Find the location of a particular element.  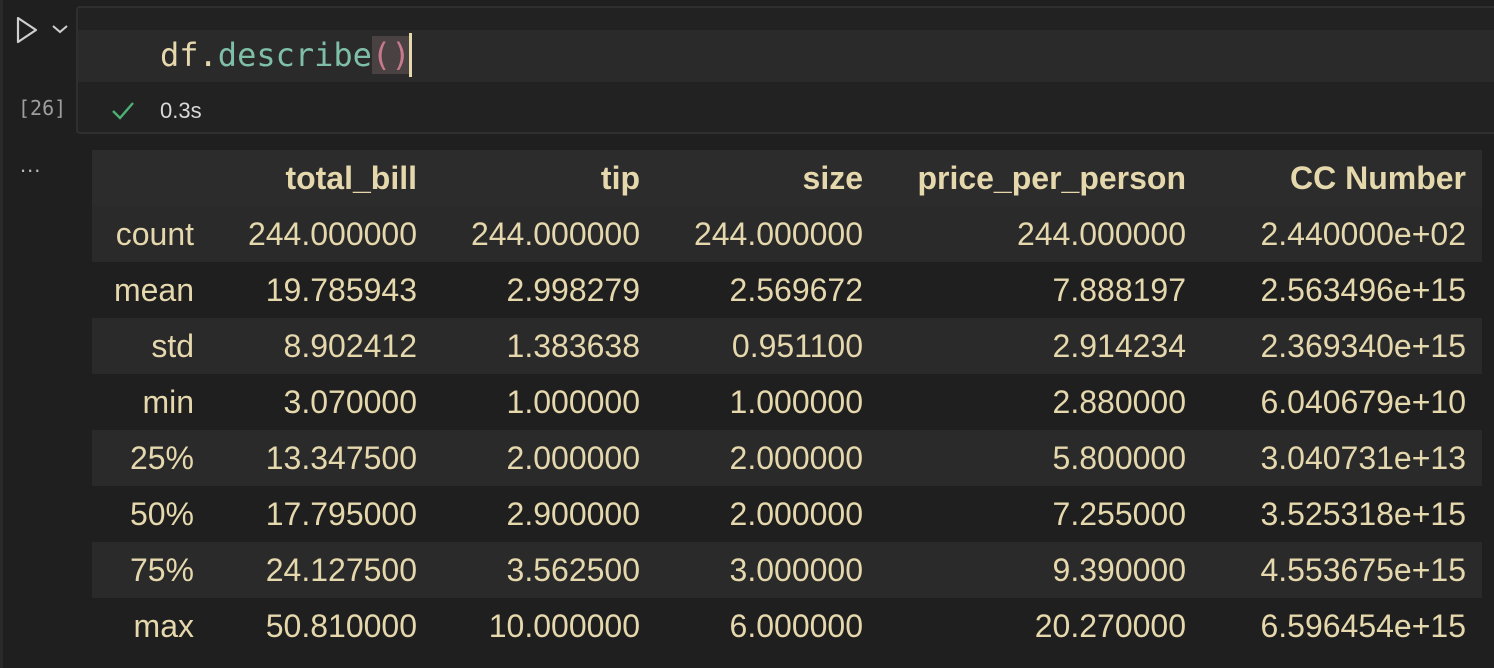

run-options-dropdown is located at coordinates (60, 29).